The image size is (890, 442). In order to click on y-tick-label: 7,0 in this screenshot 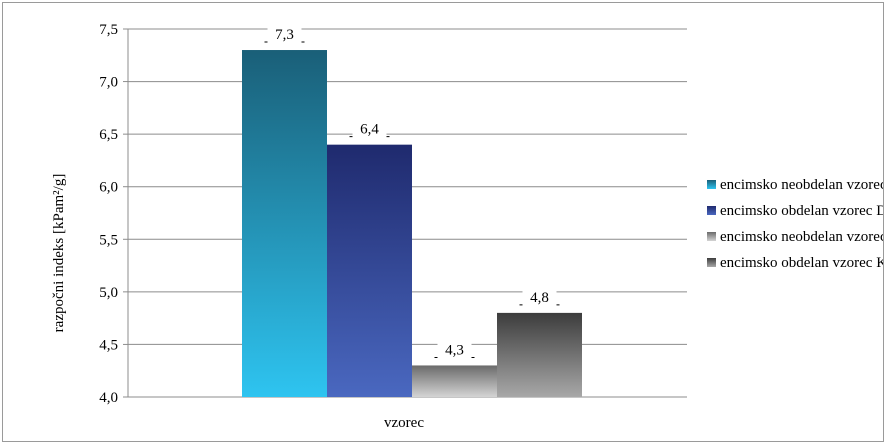, I will do `click(108, 83)`.